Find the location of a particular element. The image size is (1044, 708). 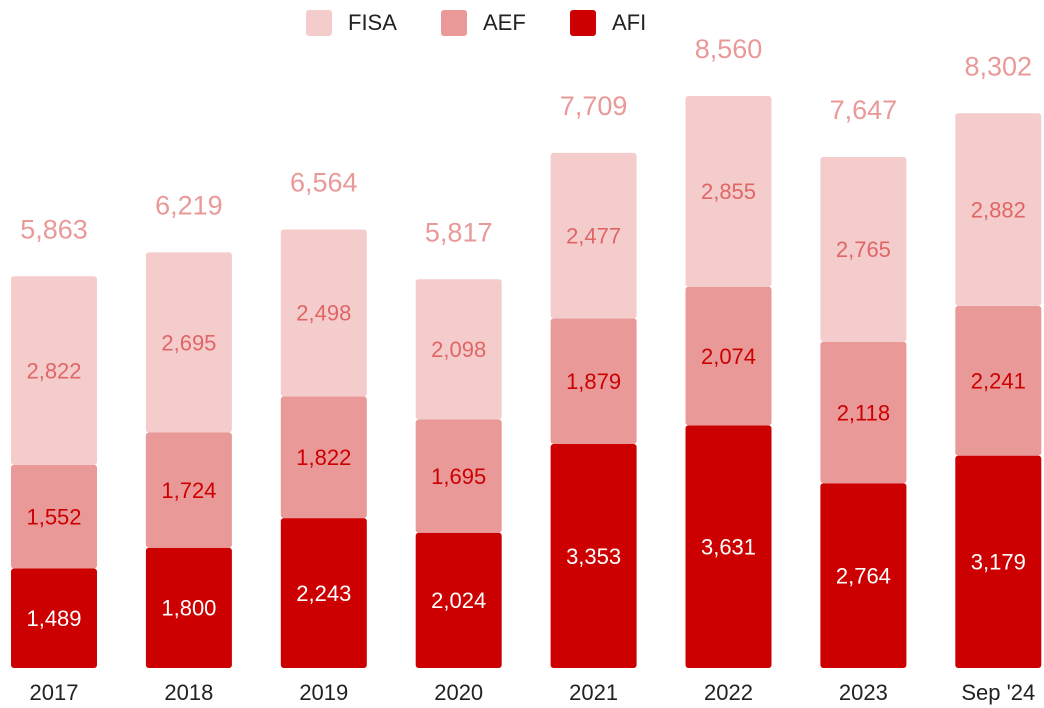

segment-label: 1,879 is located at coordinates (593, 381).